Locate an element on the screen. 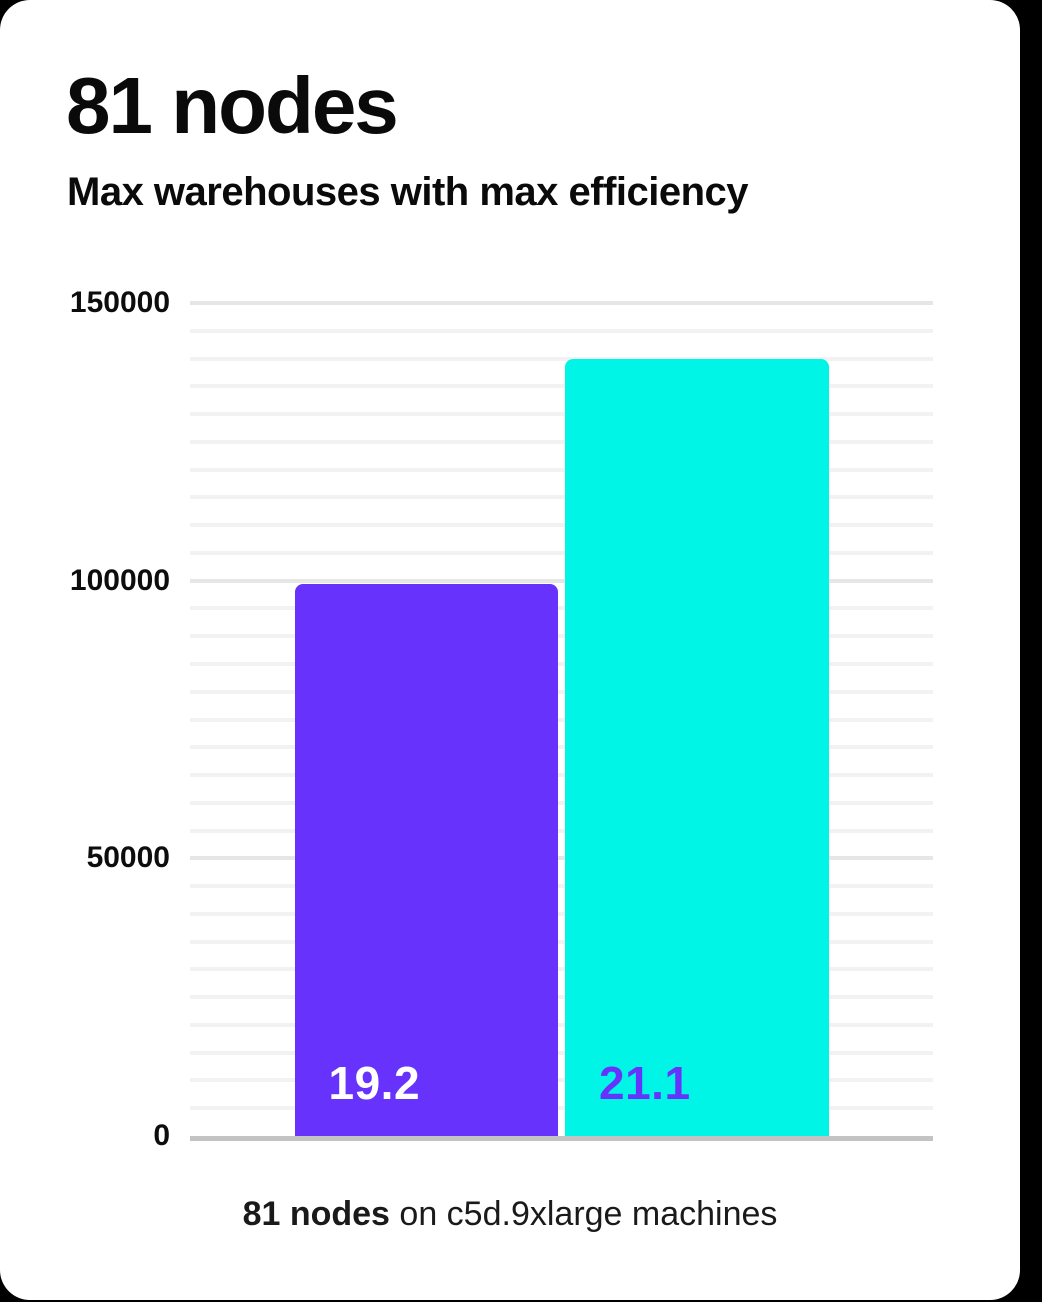 The height and width of the screenshot is (1302, 1042). page-subtitle: Max warehouses with max efficiency is located at coordinates (408, 192).